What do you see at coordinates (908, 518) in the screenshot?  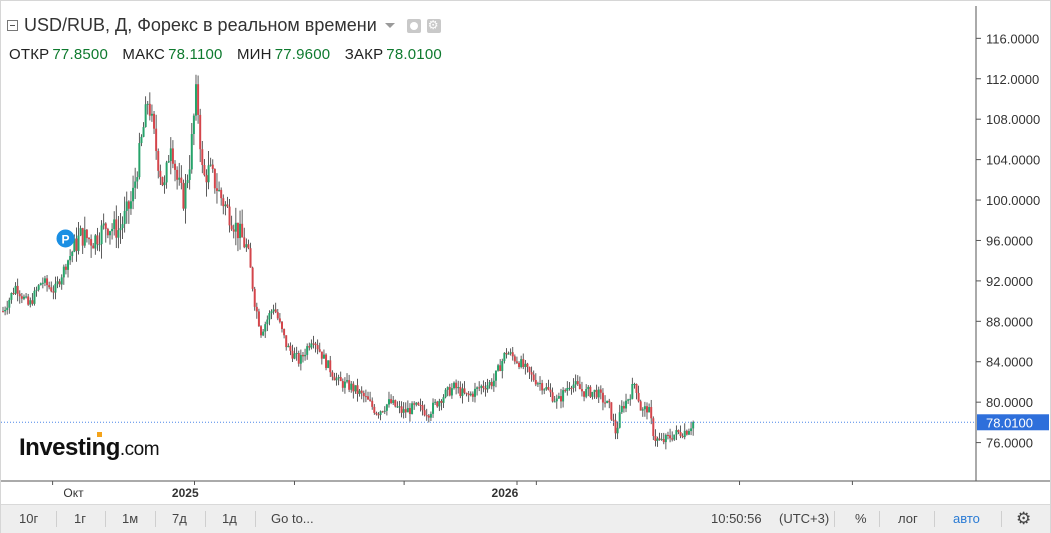 I see `log-toggle: лог` at bounding box center [908, 518].